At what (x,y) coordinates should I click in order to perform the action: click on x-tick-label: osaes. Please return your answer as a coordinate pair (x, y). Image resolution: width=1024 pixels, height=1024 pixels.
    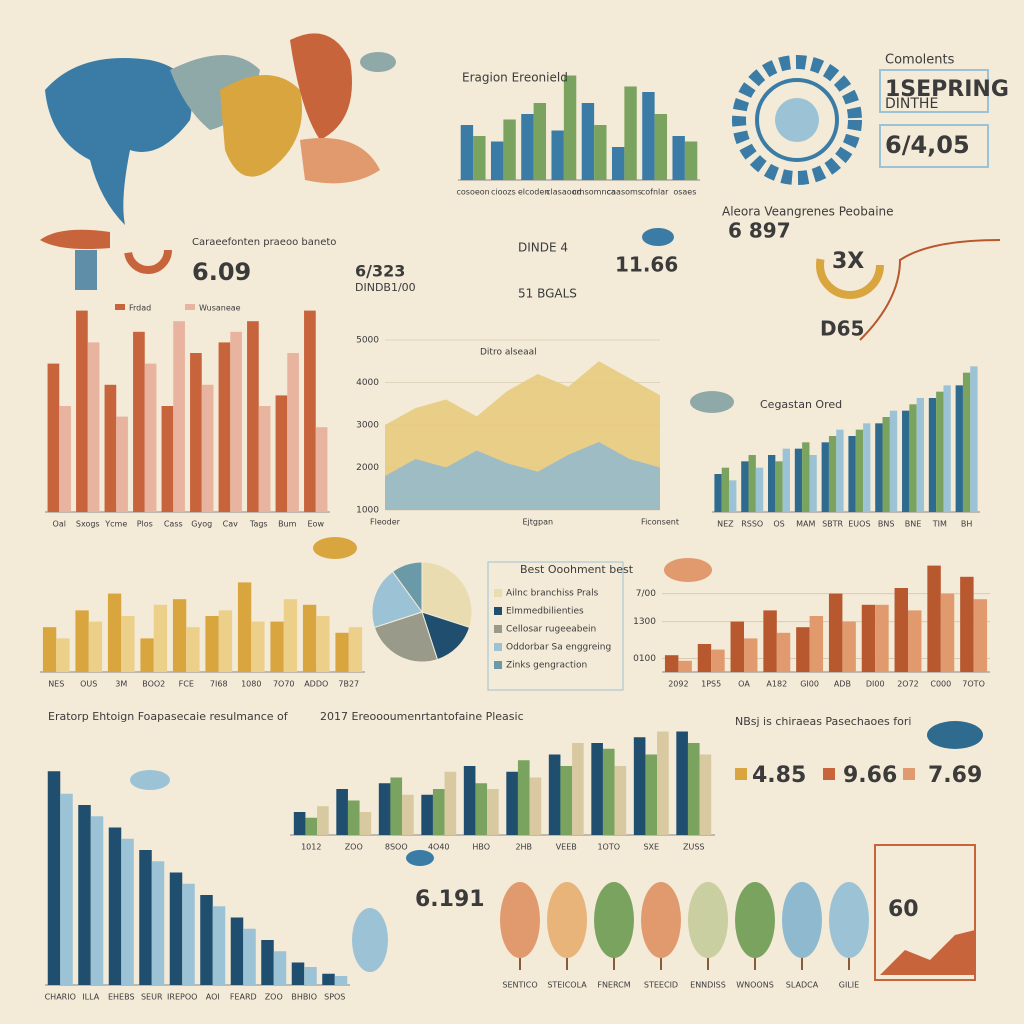
    Looking at the image, I should click on (684, 192).